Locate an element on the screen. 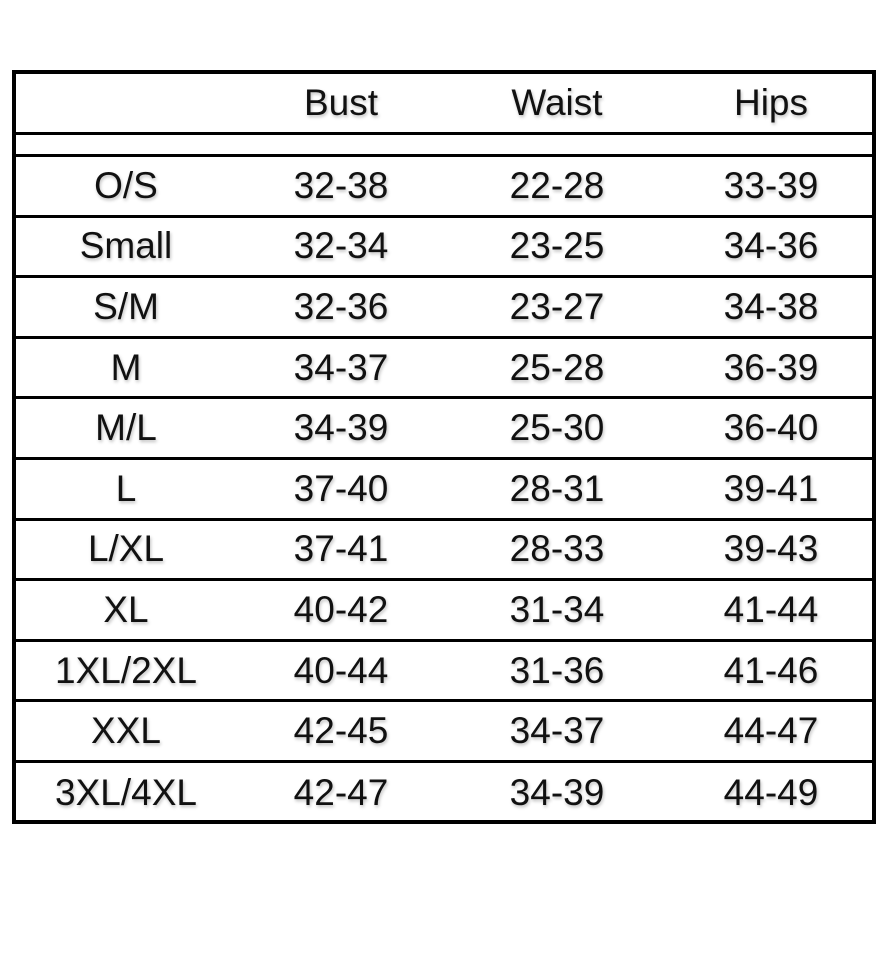 This screenshot has height=975, width=889. hips-cell: 44-47 is located at coordinates (771, 731).